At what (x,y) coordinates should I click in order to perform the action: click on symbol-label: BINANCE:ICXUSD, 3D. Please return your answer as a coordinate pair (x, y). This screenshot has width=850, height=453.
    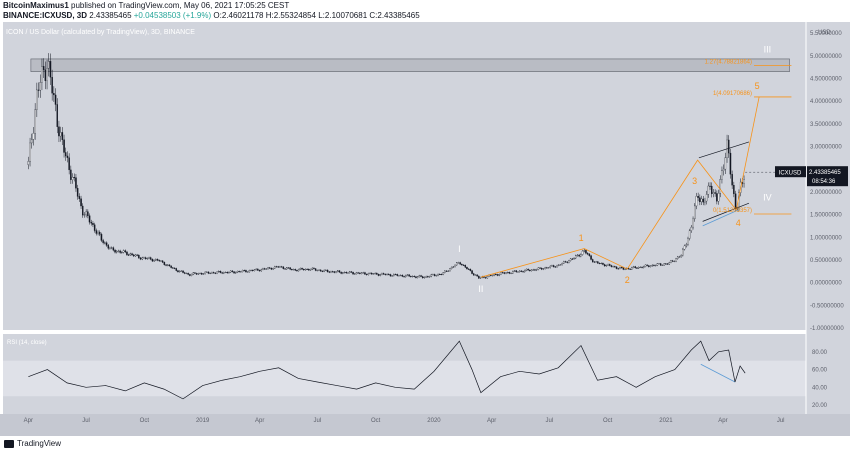
    Looking at the image, I should click on (45, 15).